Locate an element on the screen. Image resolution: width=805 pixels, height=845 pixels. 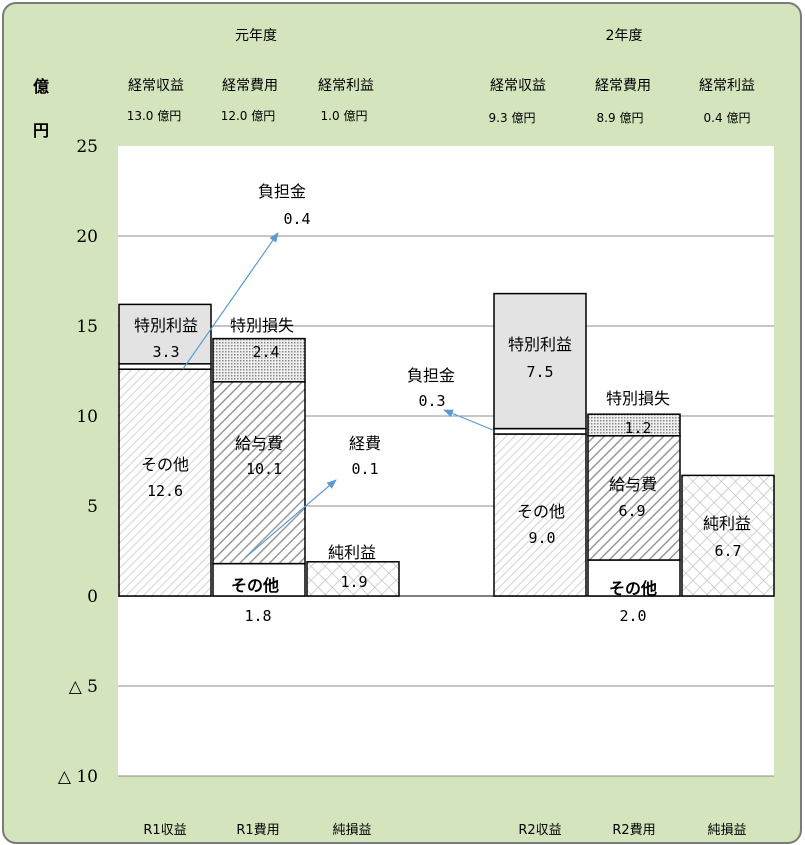
label-r1-cost-other-name: その他 is located at coordinates (255, 585).